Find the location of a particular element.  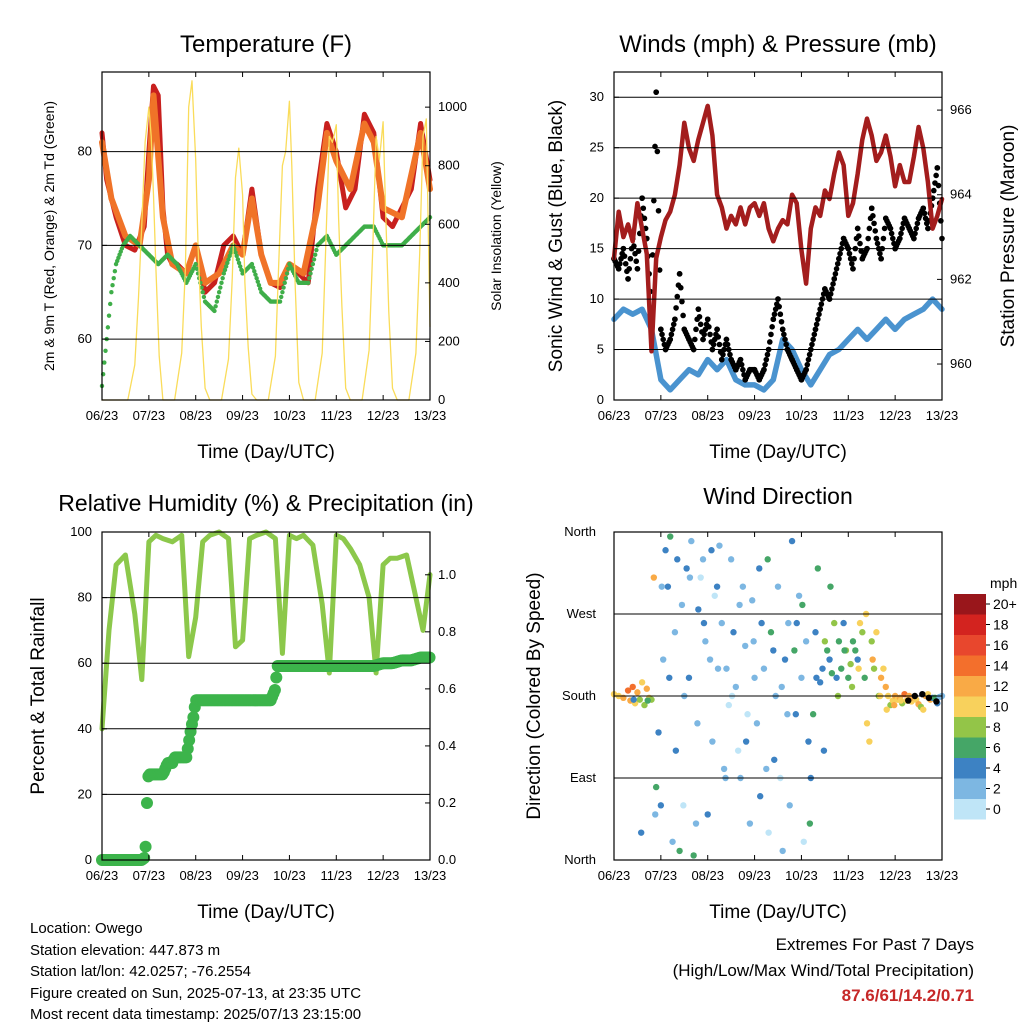

legend-label: 20+ is located at coordinates (1005, 604).